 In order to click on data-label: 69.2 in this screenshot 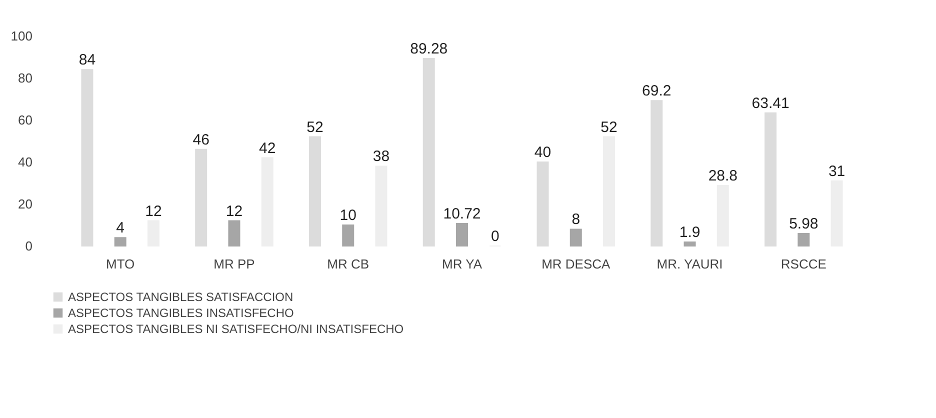, I will do `click(657, 91)`.